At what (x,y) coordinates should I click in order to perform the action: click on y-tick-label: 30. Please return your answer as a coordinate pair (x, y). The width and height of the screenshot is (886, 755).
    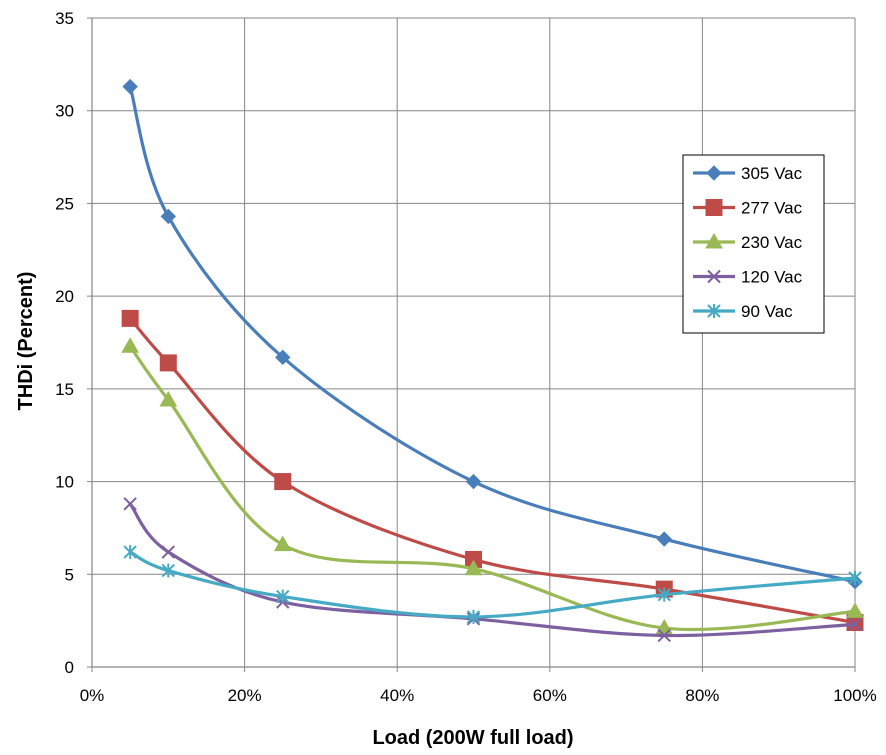
    Looking at the image, I should click on (64, 111).